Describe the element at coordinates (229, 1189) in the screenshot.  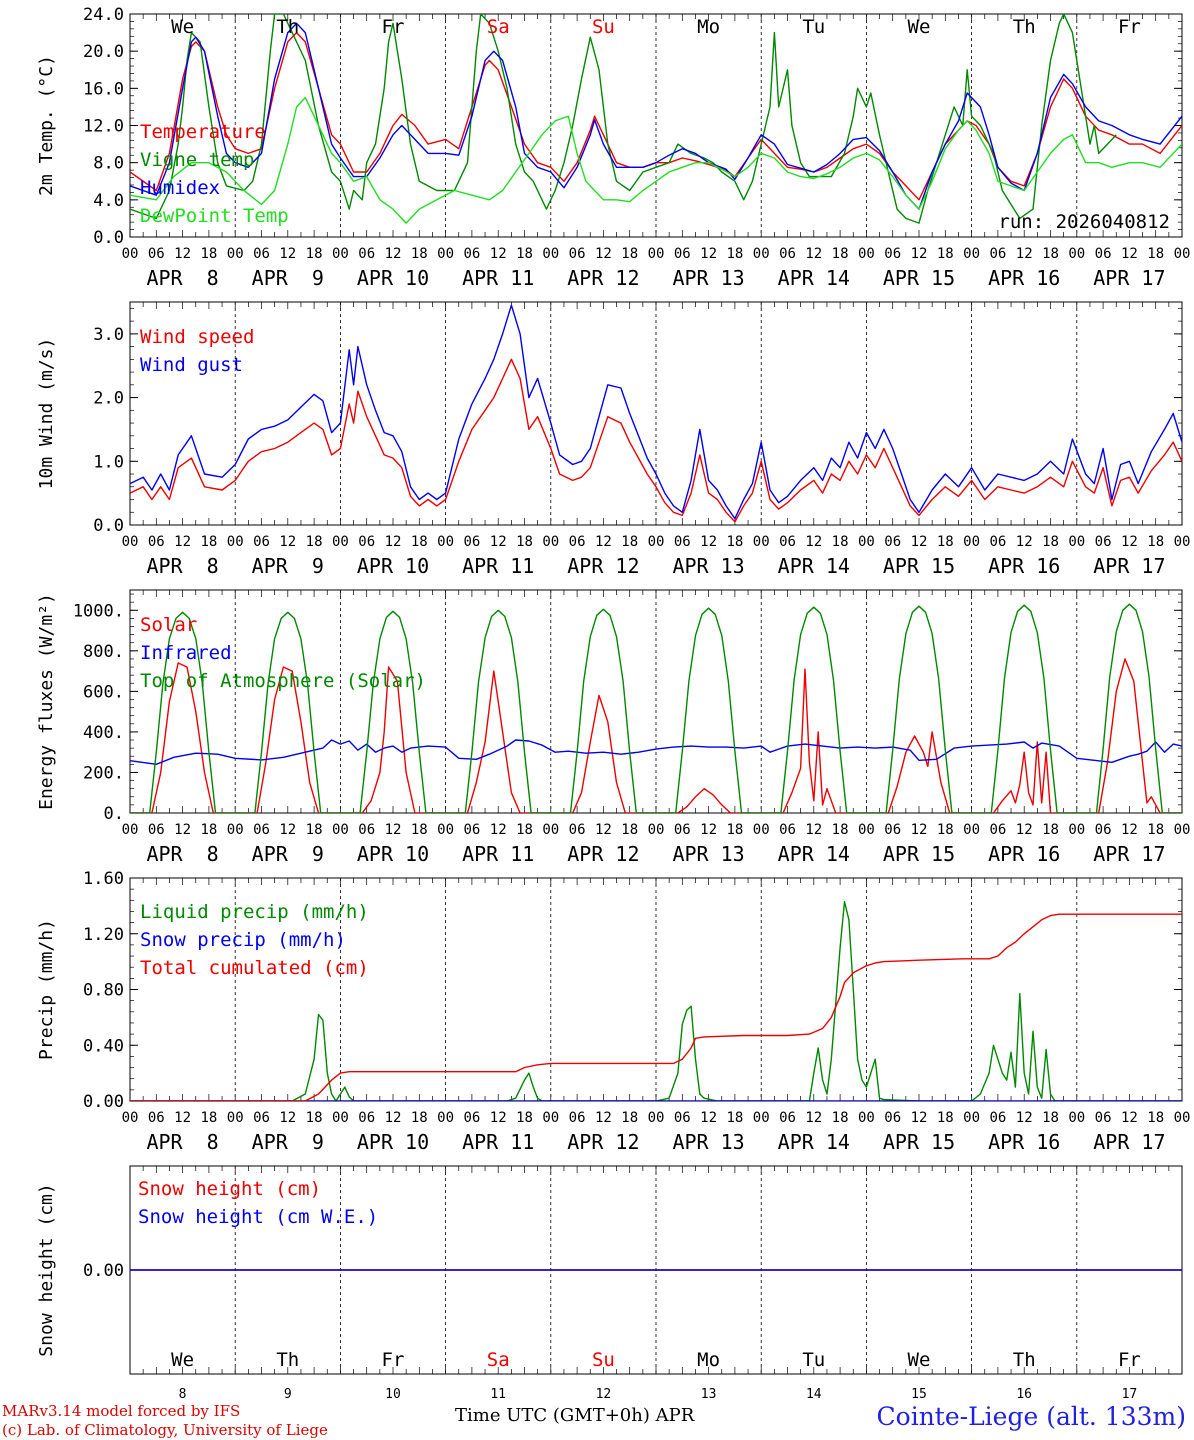
I see `legend-item: Snow height (cm)` at that location.